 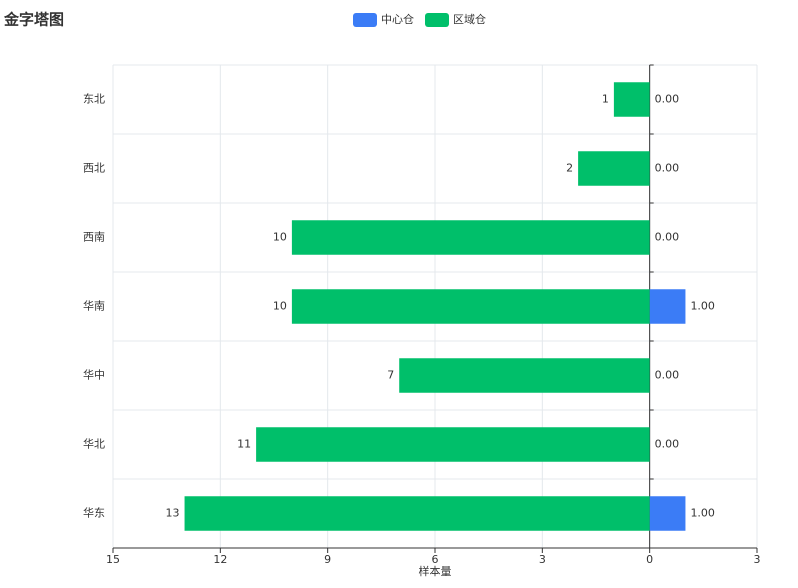 What do you see at coordinates (113, 559) in the screenshot?
I see `x-tick-label: 15` at bounding box center [113, 559].